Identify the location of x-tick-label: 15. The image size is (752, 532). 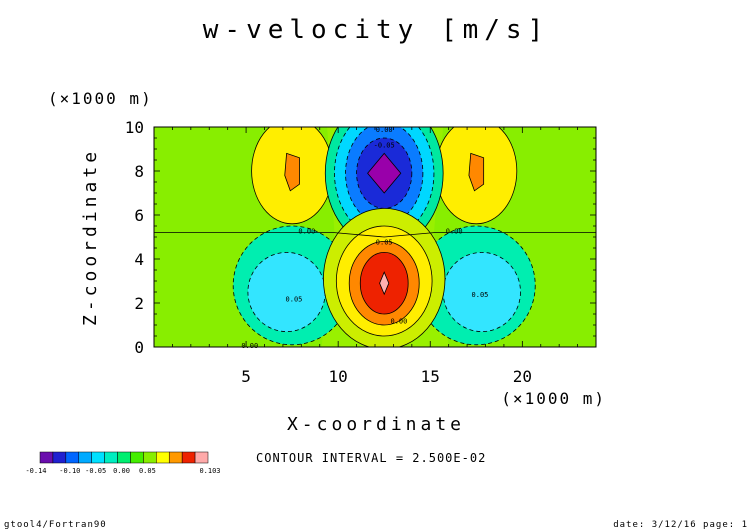
(430, 376).